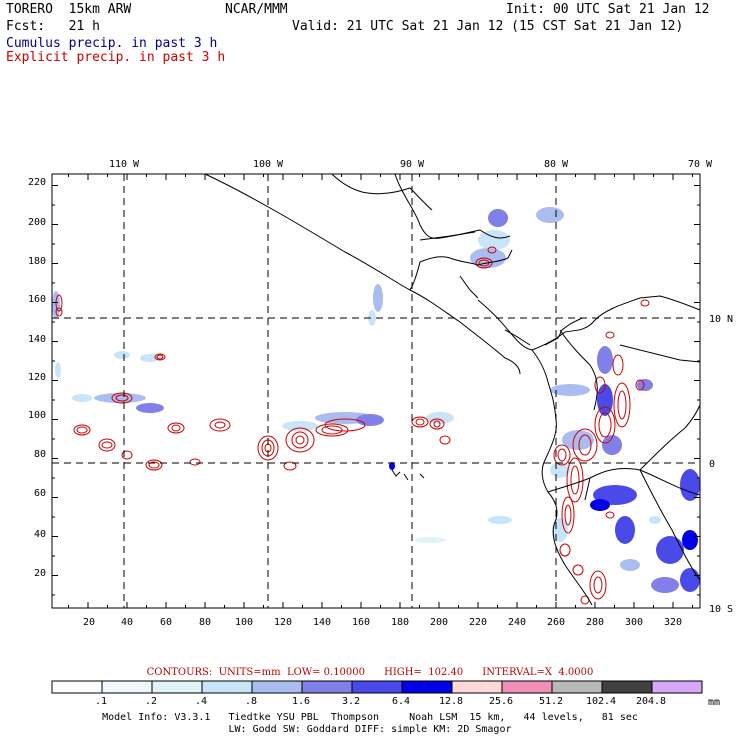 The height and width of the screenshot is (740, 740). What do you see at coordinates (37, 222) in the screenshot?
I see `y-tick-label: 200` at bounding box center [37, 222].